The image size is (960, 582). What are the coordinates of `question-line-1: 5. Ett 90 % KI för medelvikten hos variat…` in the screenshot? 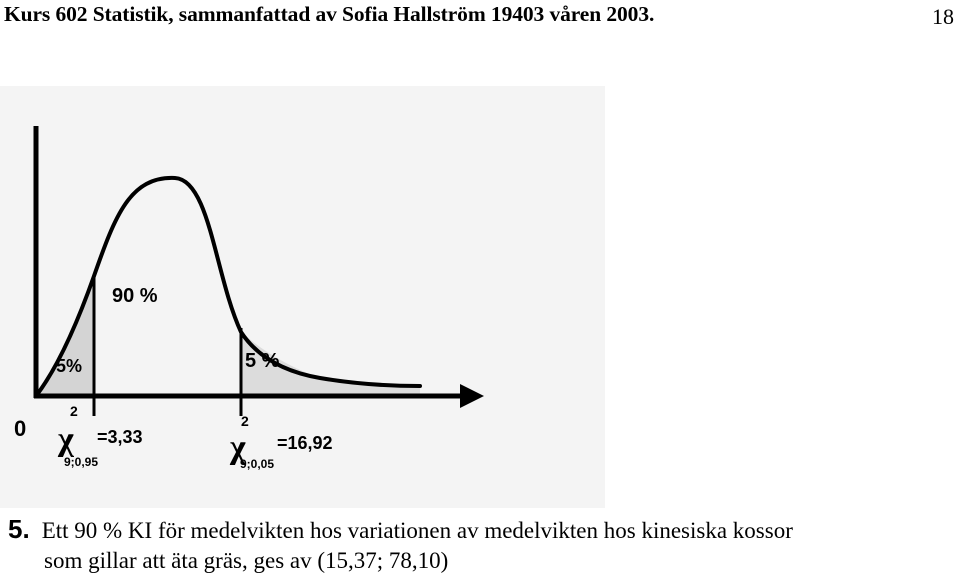 It's located at (482, 530).